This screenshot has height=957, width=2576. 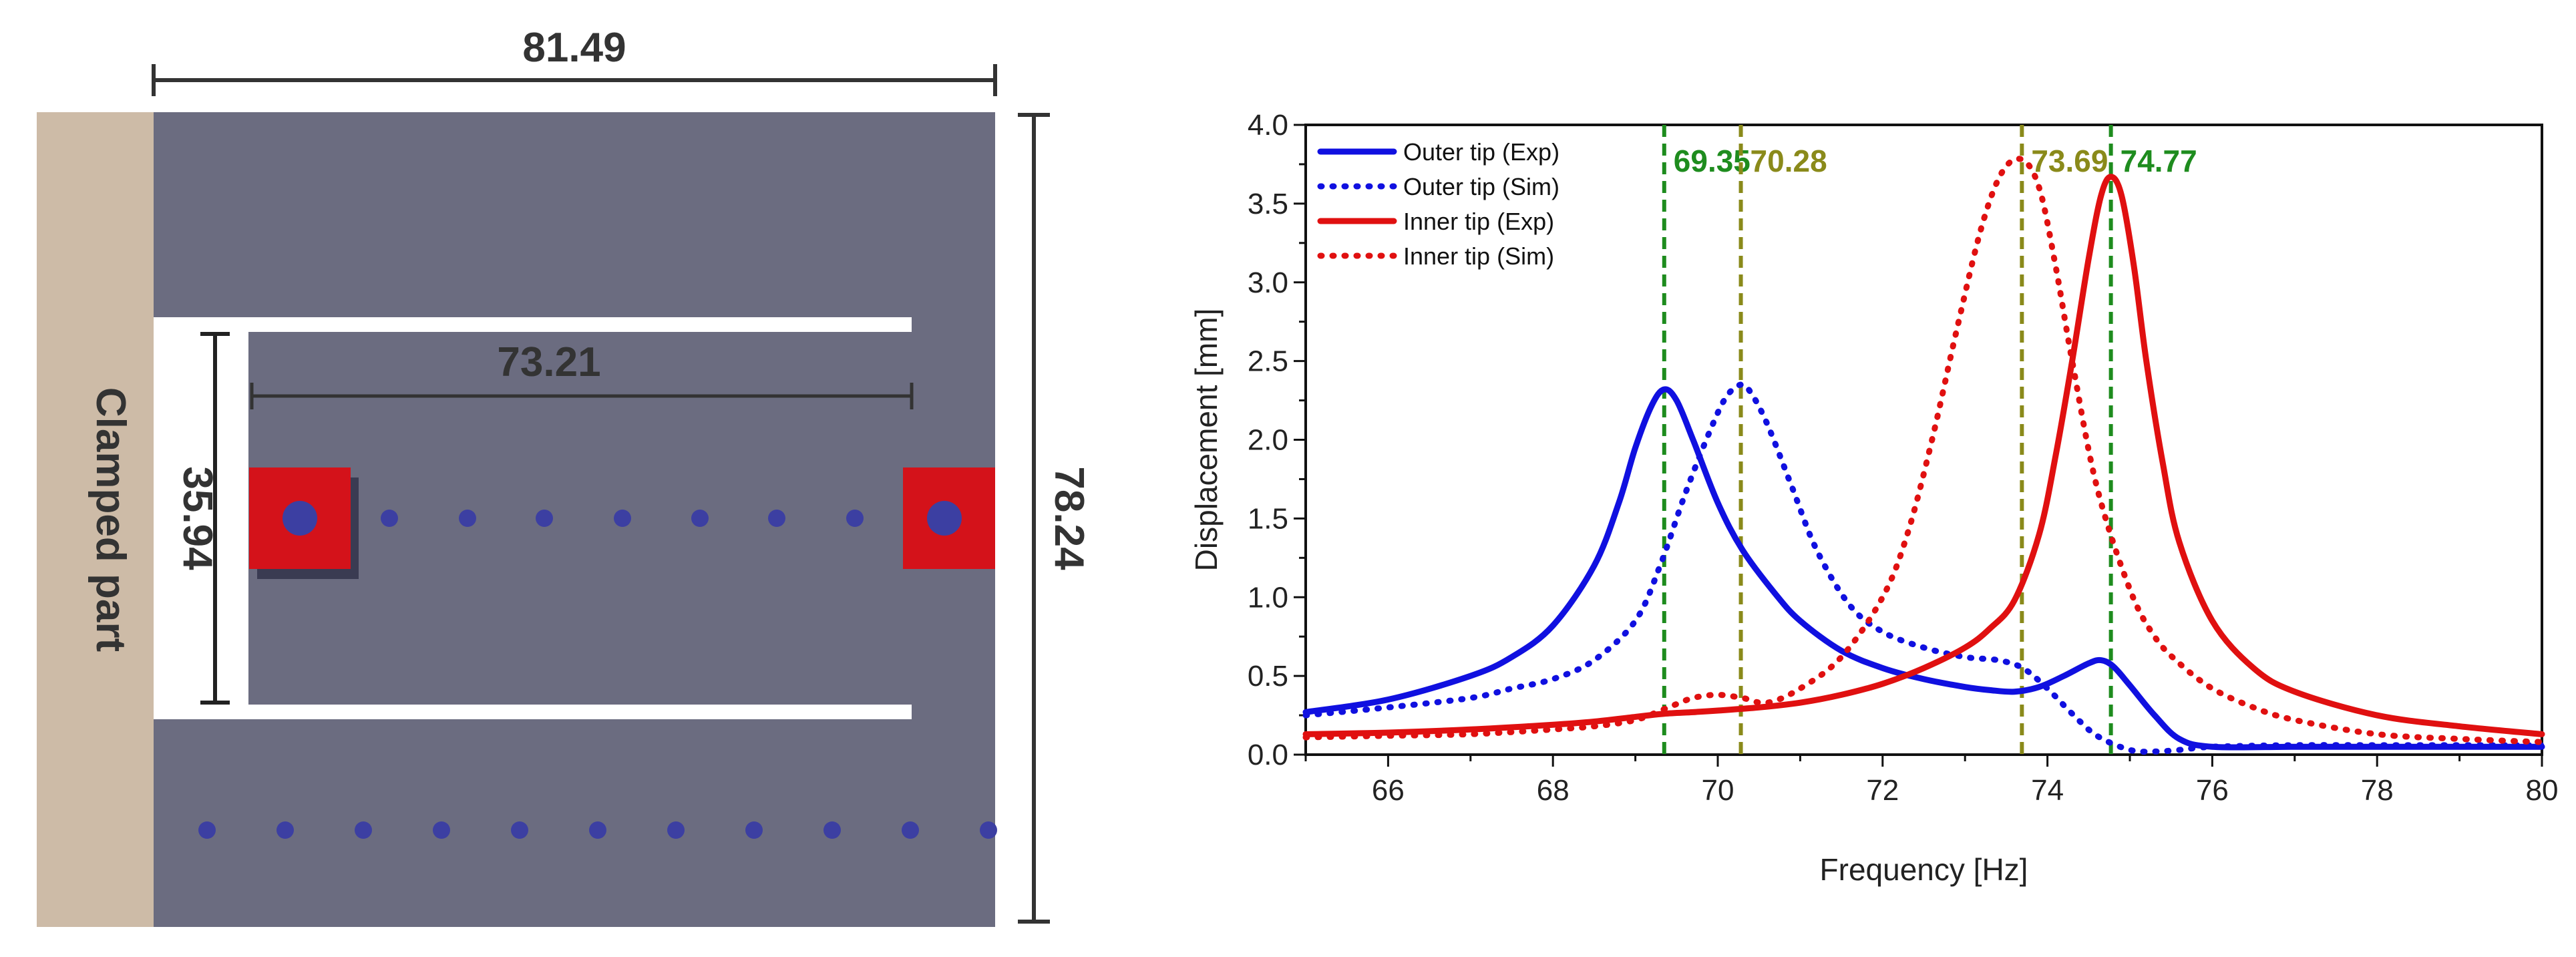 What do you see at coordinates (110, 519) in the screenshot?
I see `clamped-part-label: Clamped part` at bounding box center [110, 519].